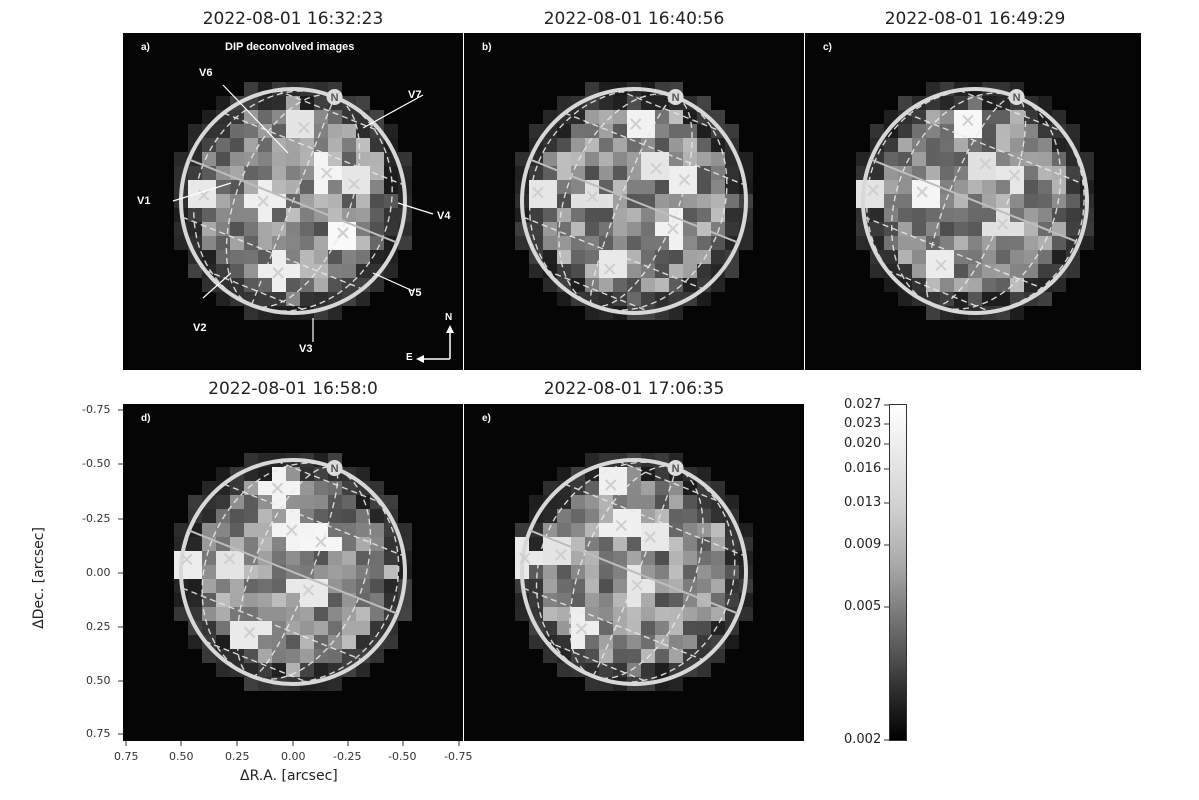  I want to click on panel-d-letter: d), so click(146, 418).